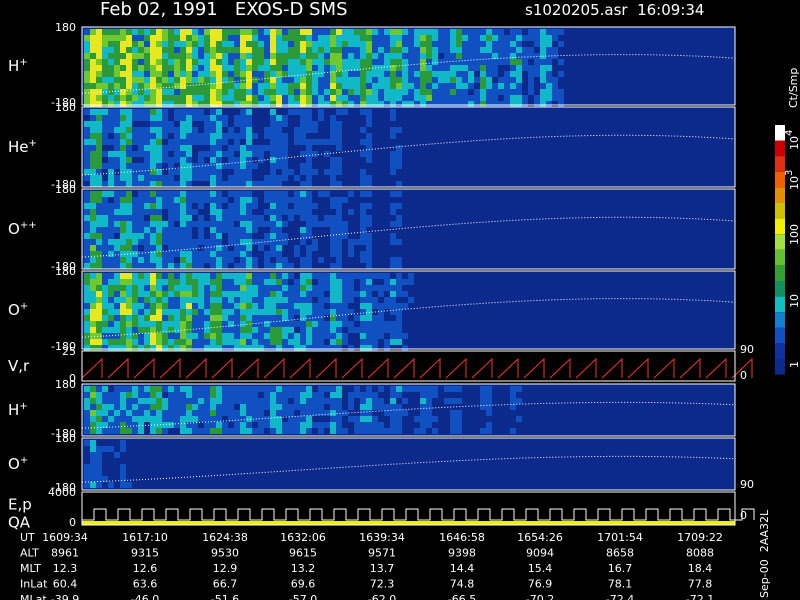  I want to click on cell: -72.1, so click(700, 596).